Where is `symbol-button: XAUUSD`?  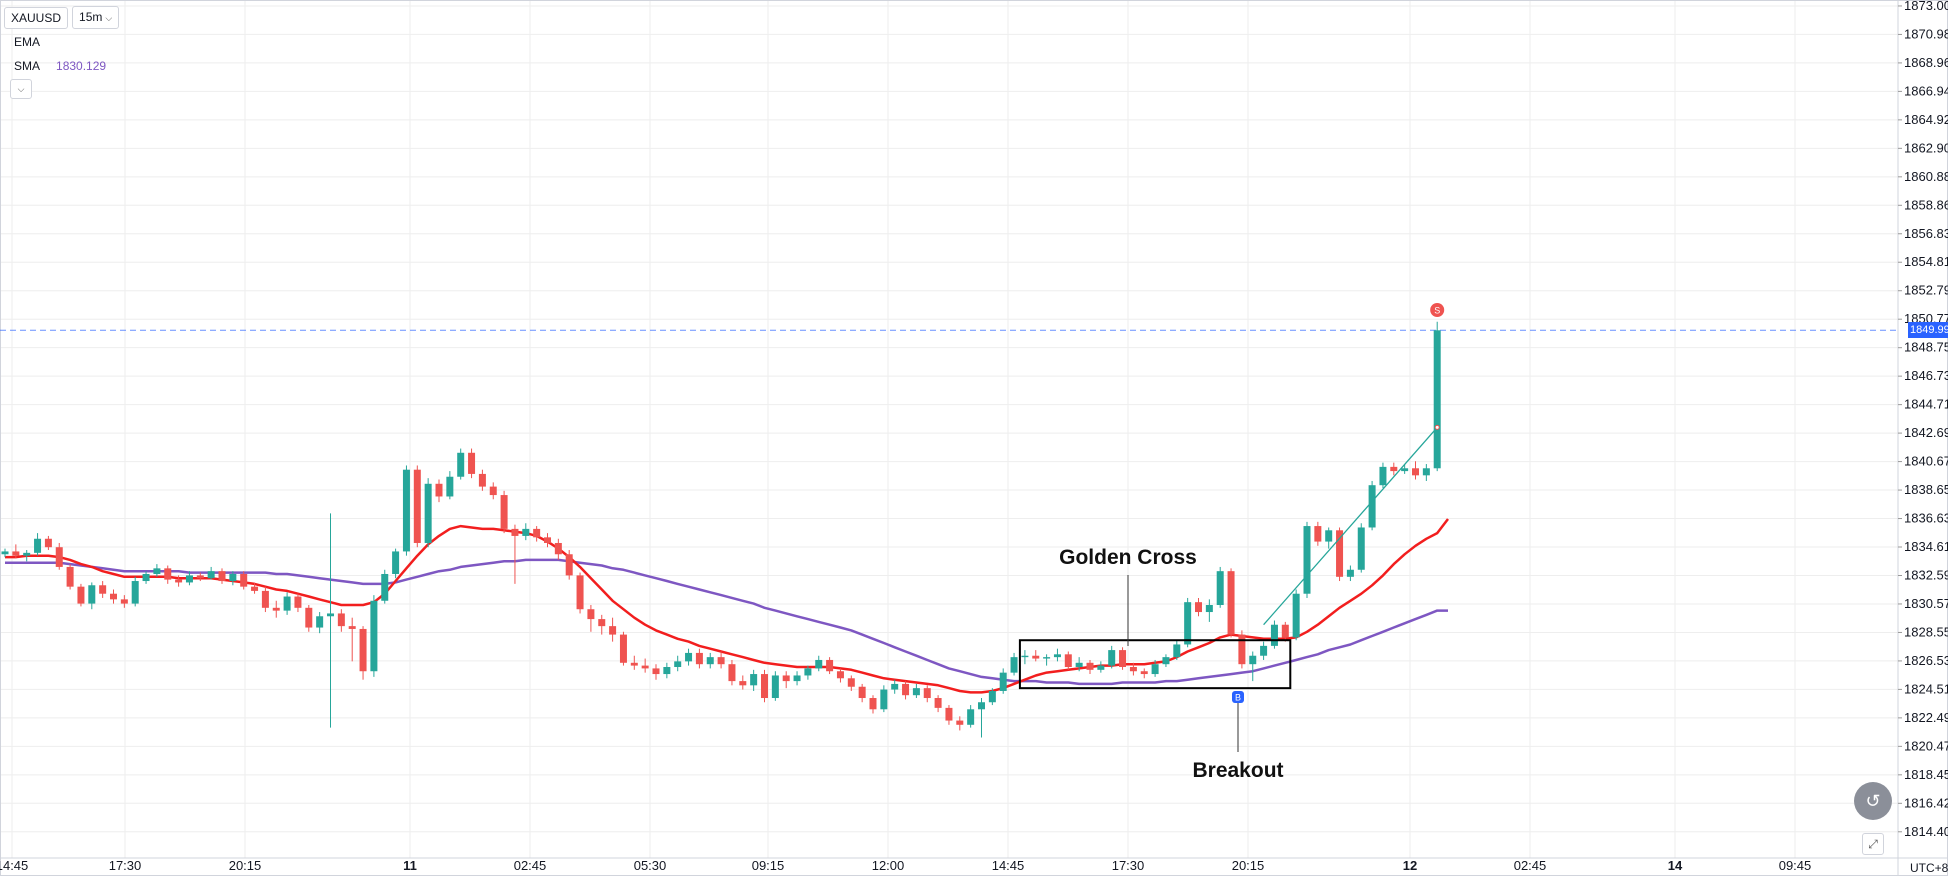 symbol-button: XAUUSD is located at coordinates (36, 17).